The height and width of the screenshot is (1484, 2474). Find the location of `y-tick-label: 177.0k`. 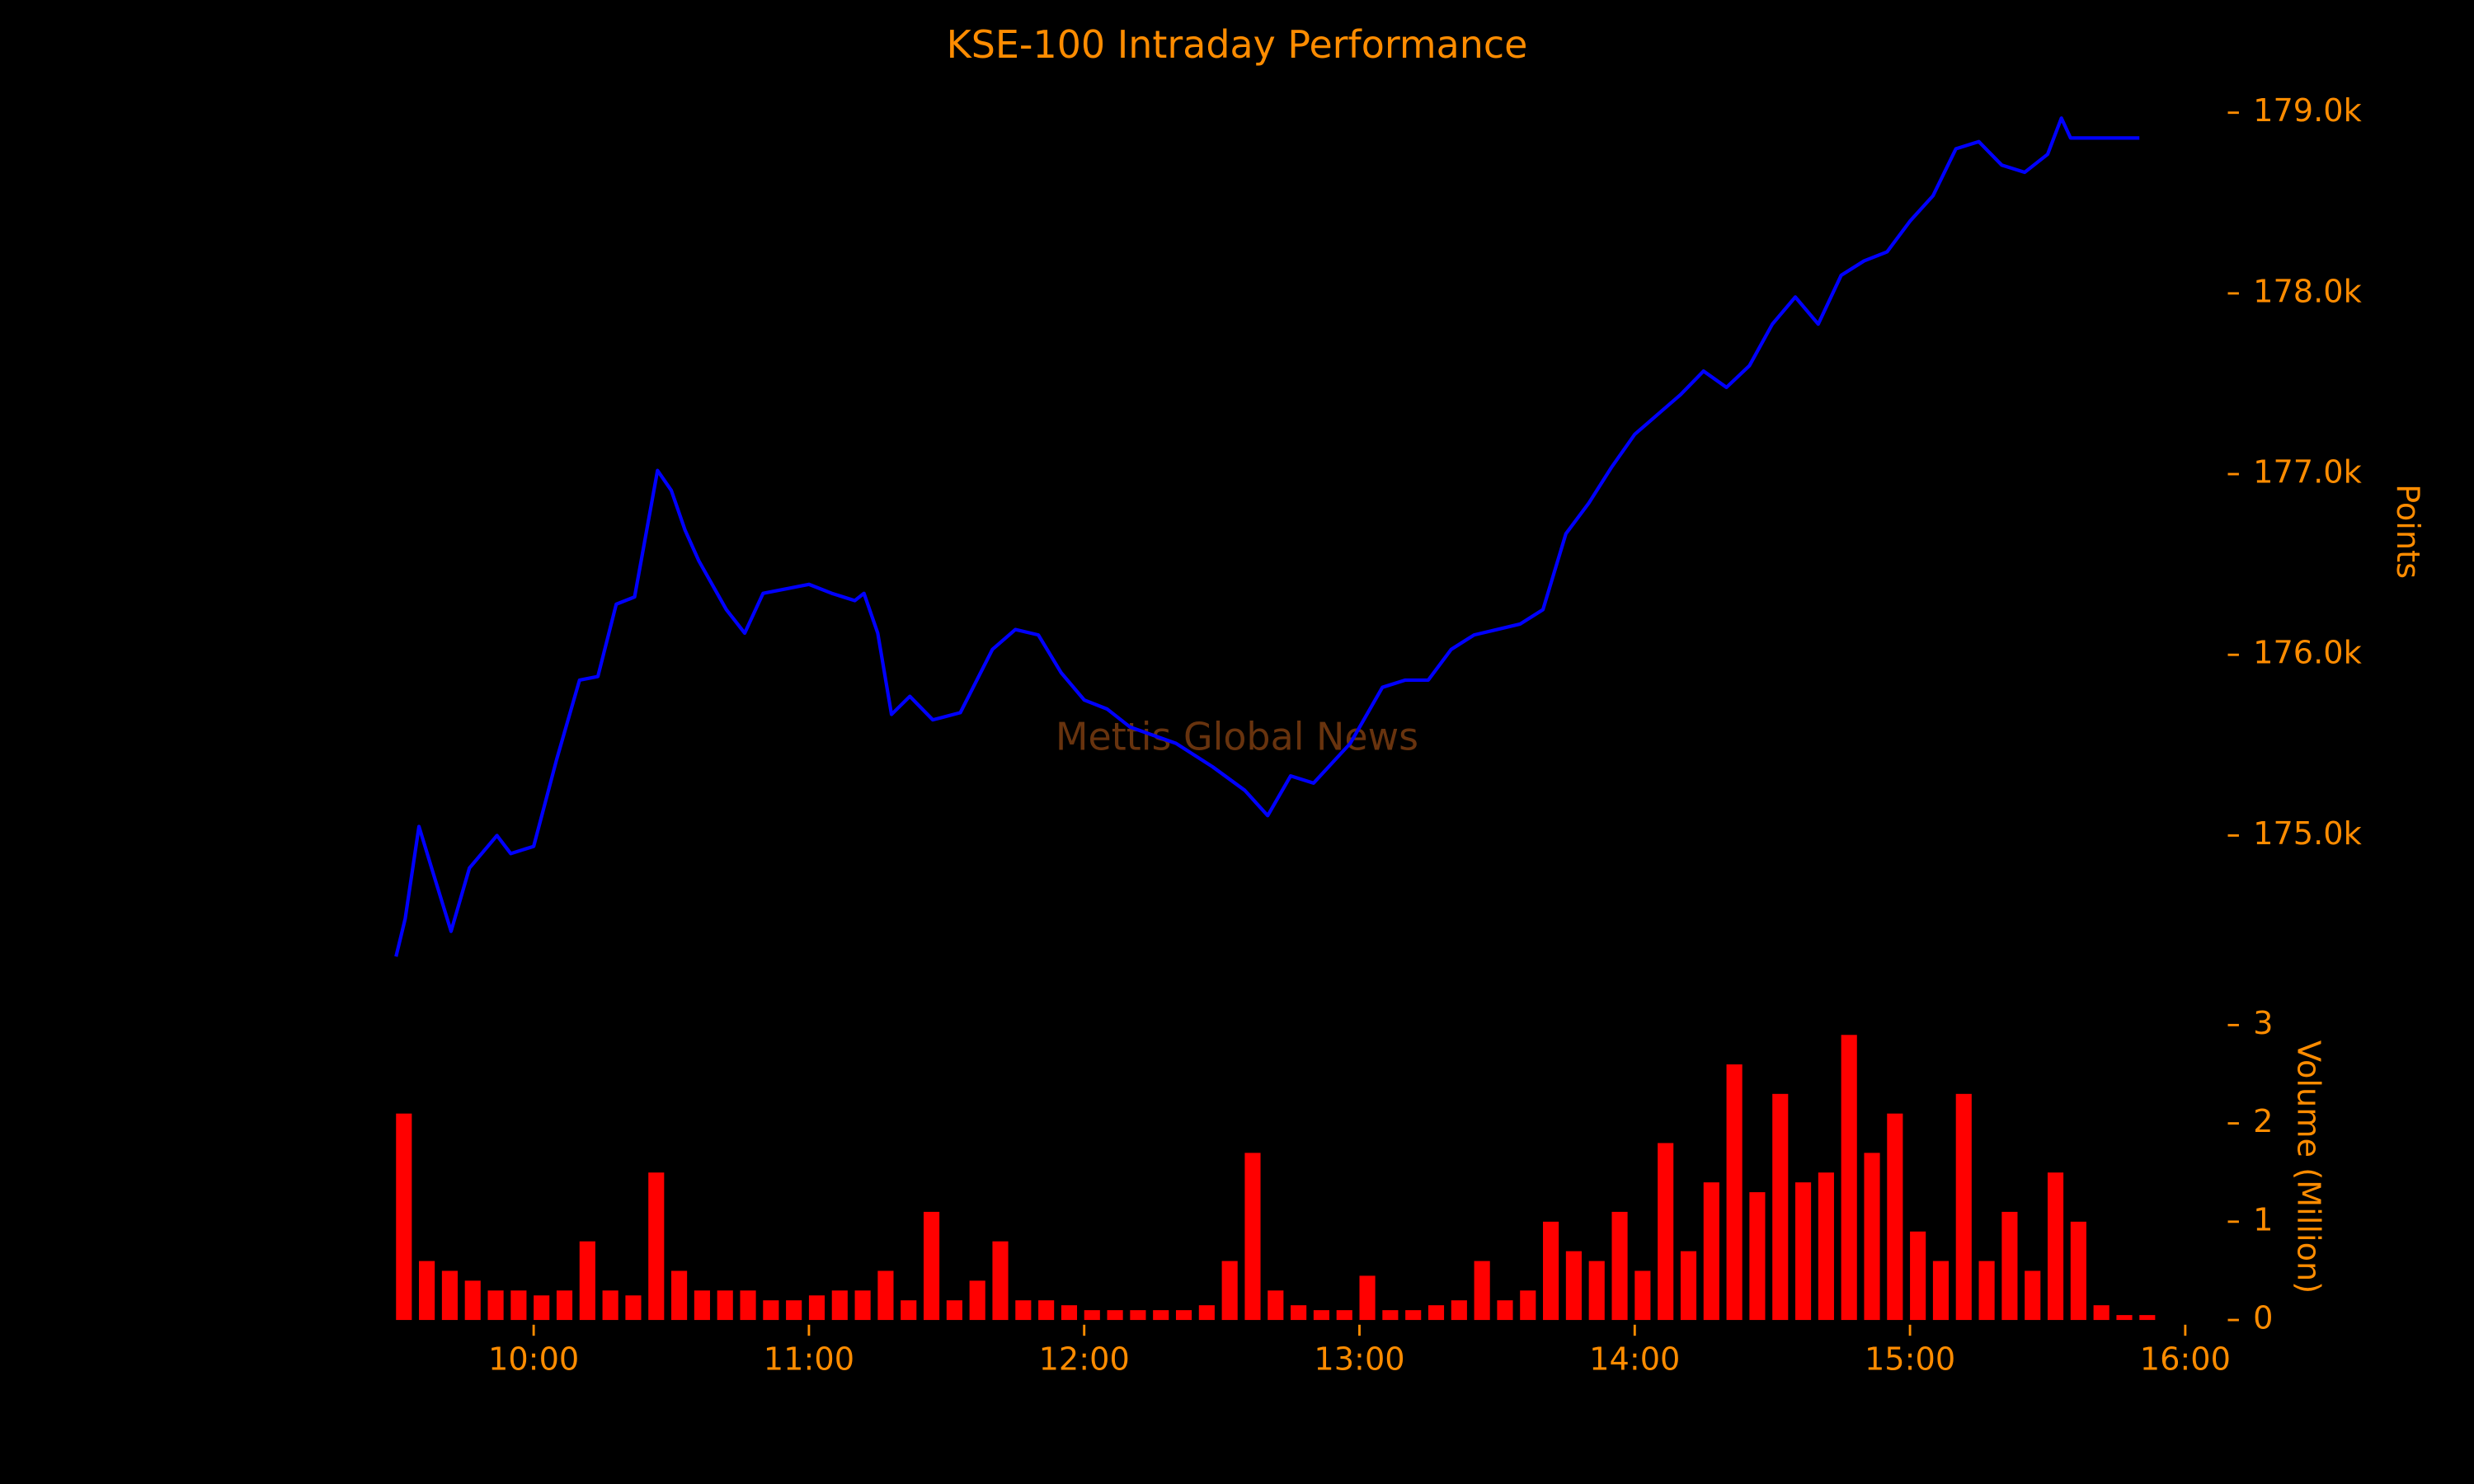

y-tick-label: 177.0k is located at coordinates (2308, 472).